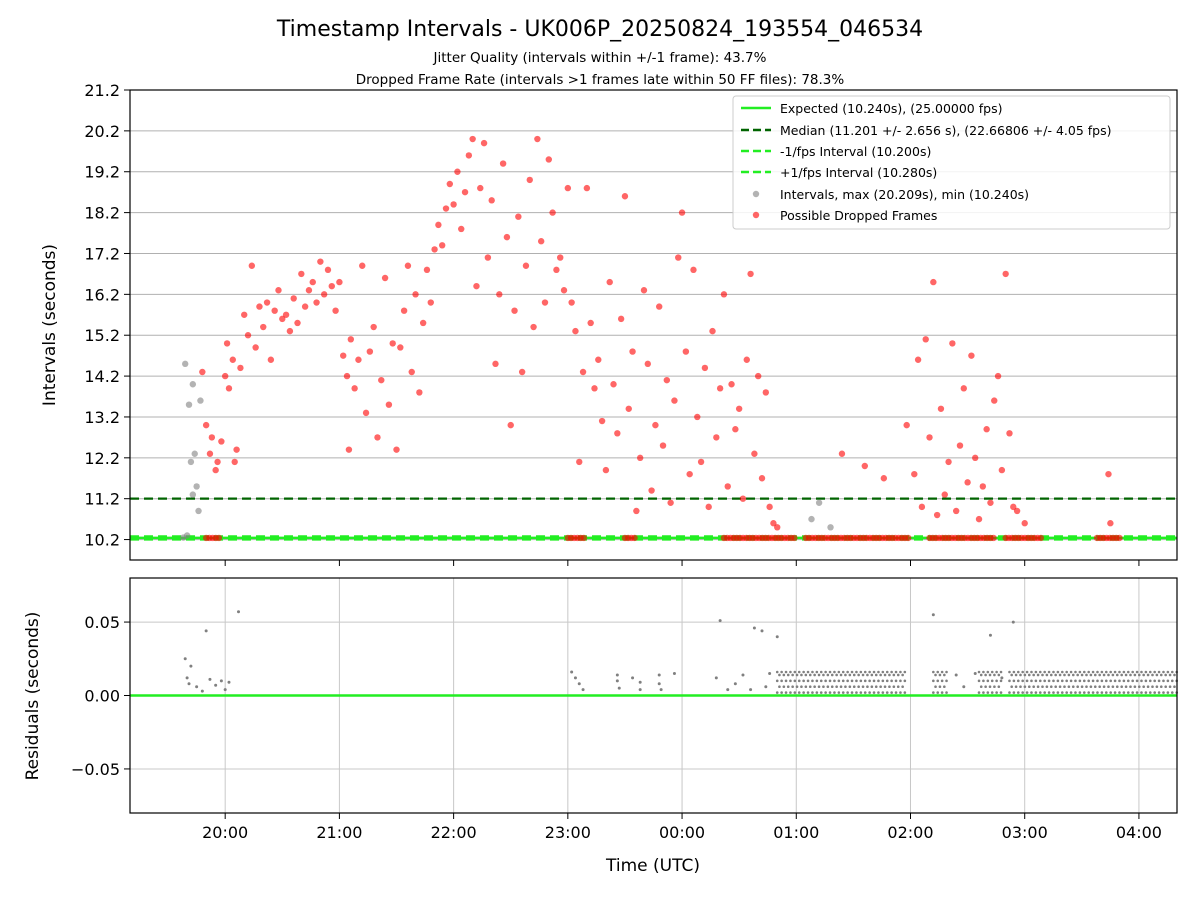  What do you see at coordinates (568, 832) in the screenshot?
I see `x-tick-label: 23:00` at bounding box center [568, 832].